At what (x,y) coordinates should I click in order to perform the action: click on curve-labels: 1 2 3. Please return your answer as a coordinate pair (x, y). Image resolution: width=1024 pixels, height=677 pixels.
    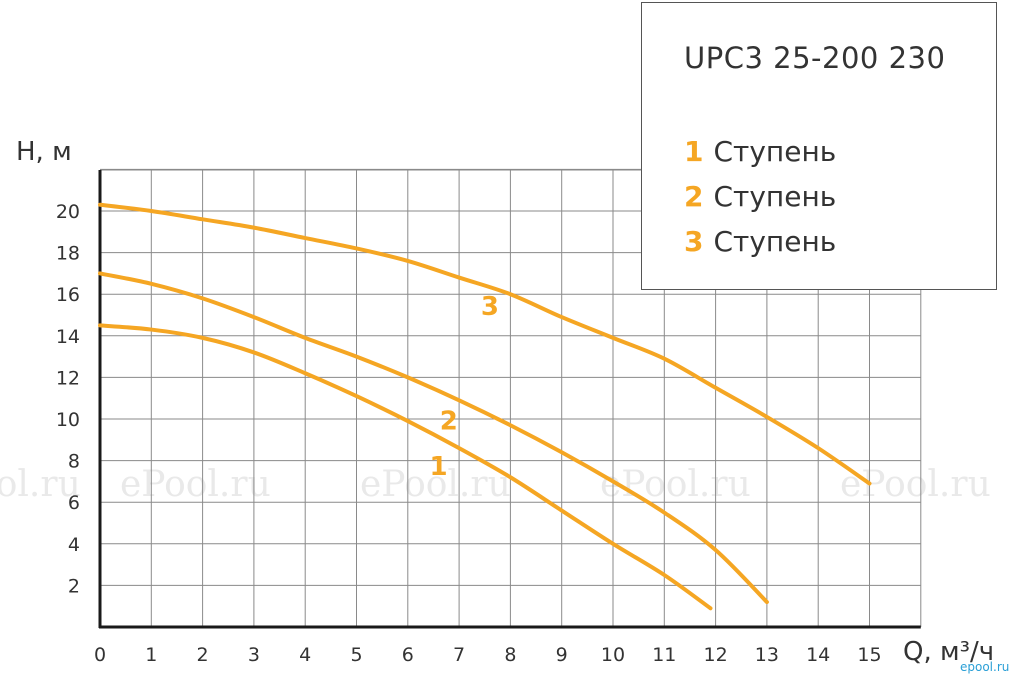
    Looking at the image, I should click on (464, 387).